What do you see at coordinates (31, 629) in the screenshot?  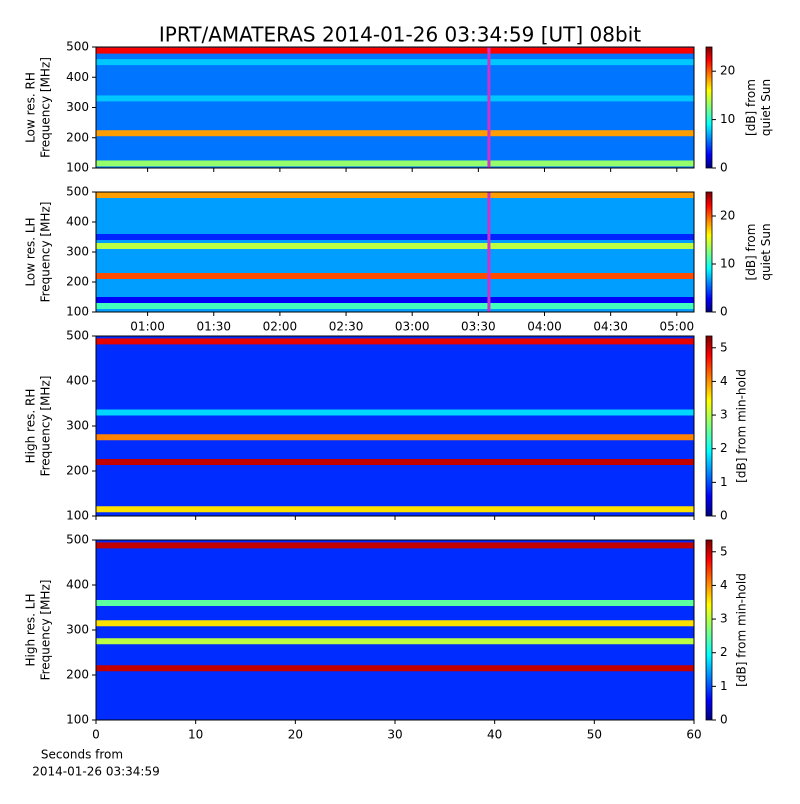 I see `y-axis-label: High res. LH` at bounding box center [31, 629].